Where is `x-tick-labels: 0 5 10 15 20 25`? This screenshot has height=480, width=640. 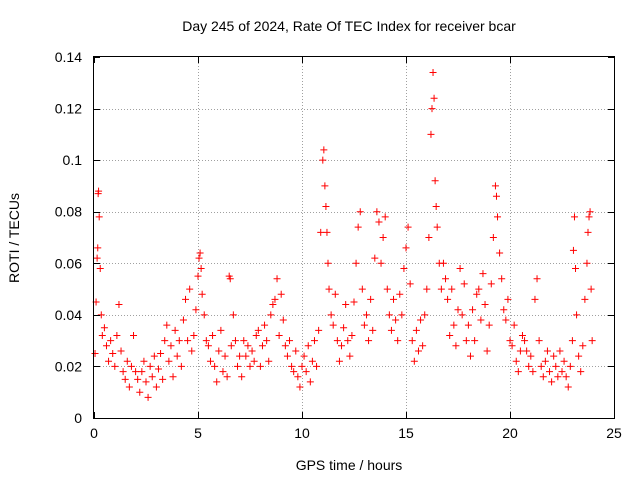 x-tick-labels: 0 5 10 15 20 25 is located at coordinates (356, 433).